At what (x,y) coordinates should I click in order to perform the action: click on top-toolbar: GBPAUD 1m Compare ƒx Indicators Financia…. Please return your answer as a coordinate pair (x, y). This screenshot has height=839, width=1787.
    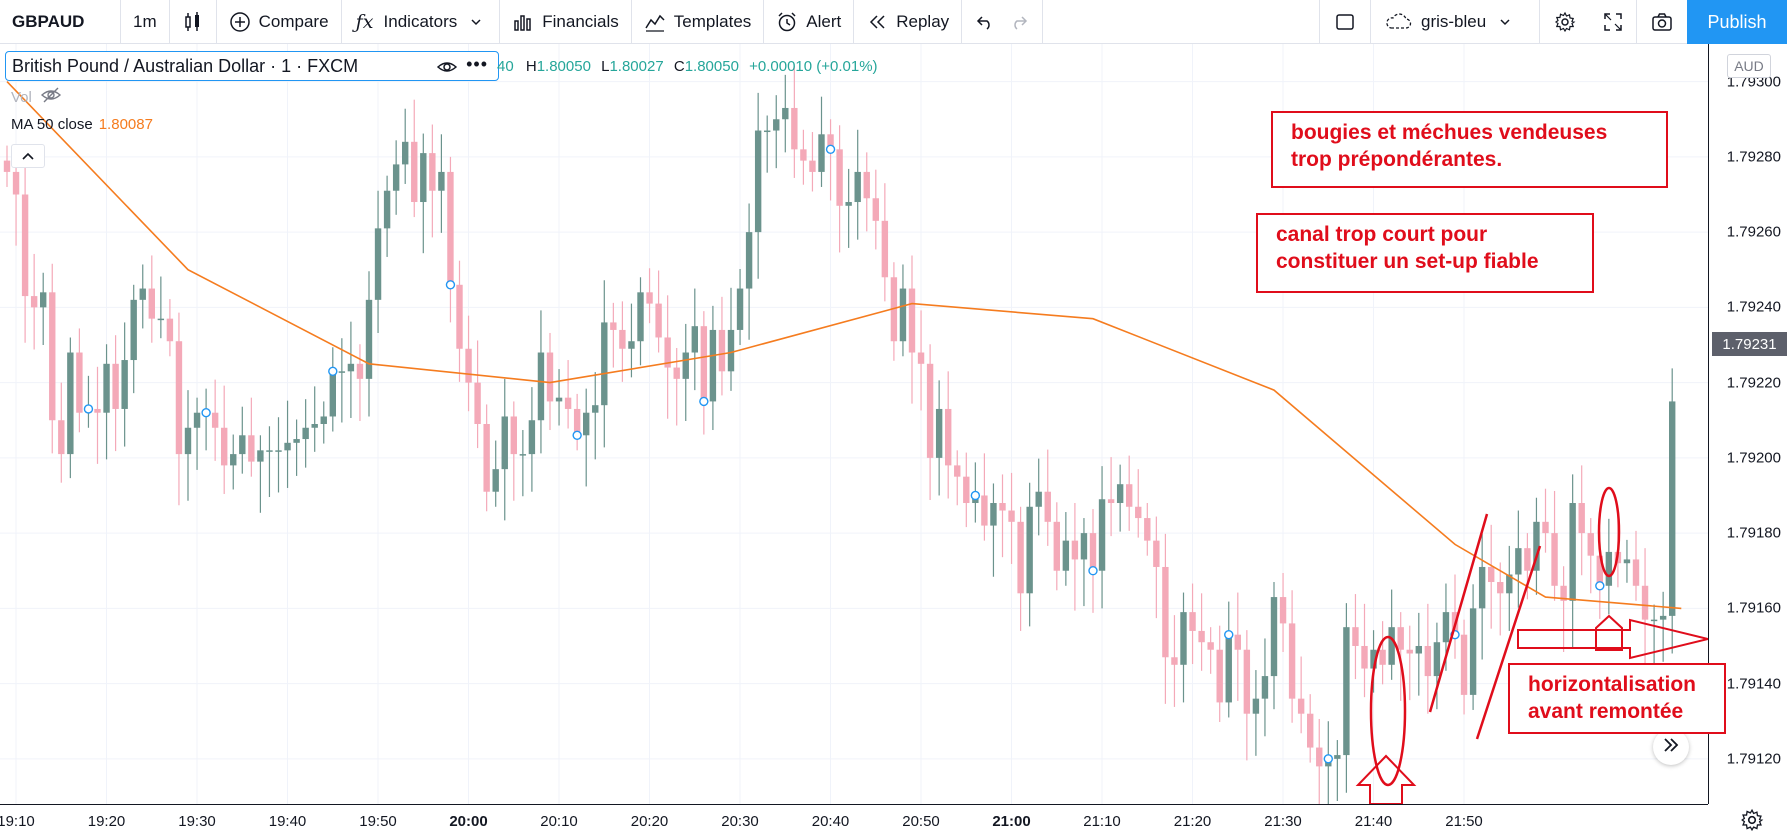
    Looking at the image, I should click on (893, 22).